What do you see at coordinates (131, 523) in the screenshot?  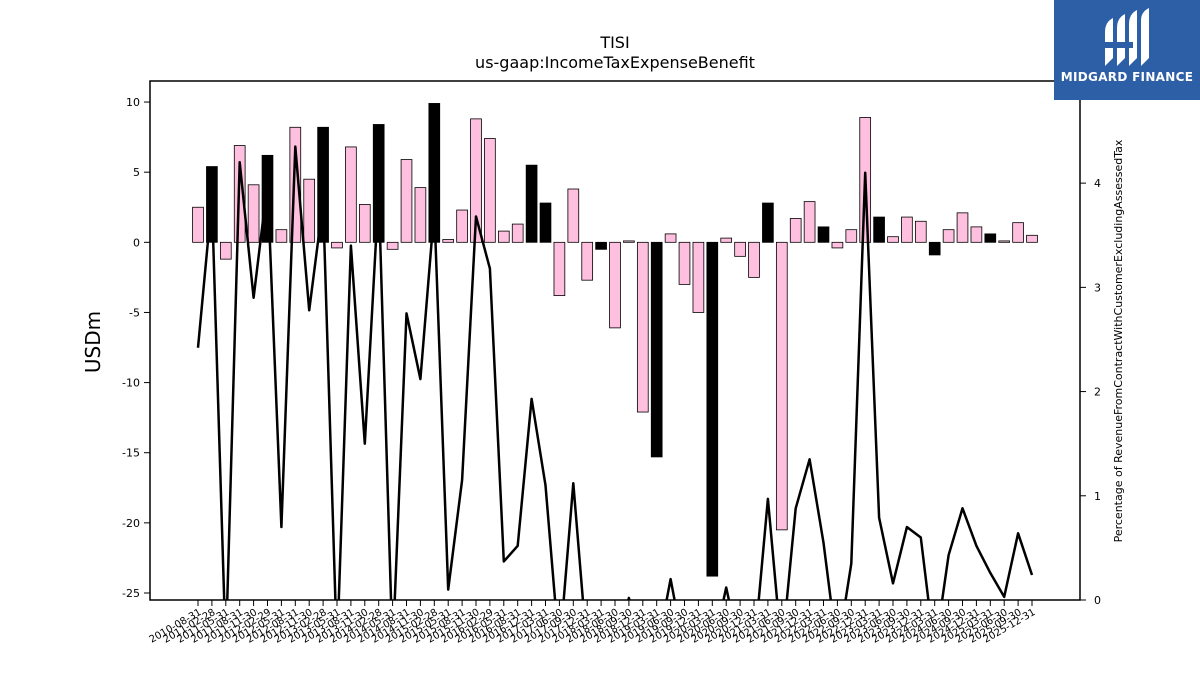 I see `y-tick-label: -20` at bounding box center [131, 523].